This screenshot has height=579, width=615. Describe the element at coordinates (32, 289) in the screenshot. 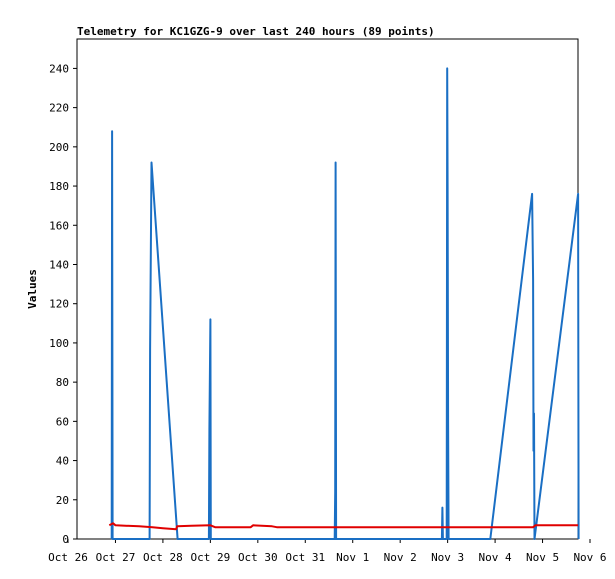

I see `y-axis-label: Values` at that location.